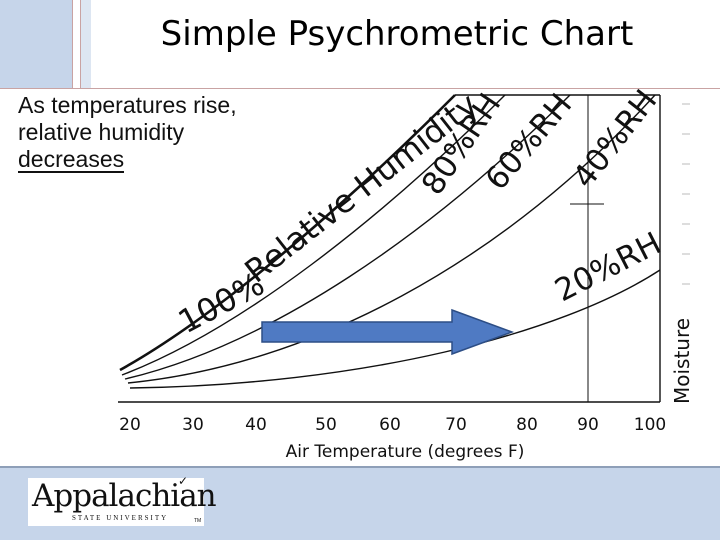  Describe the element at coordinates (76, 44) in the screenshot. I see `title-accent-stripe` at that location.